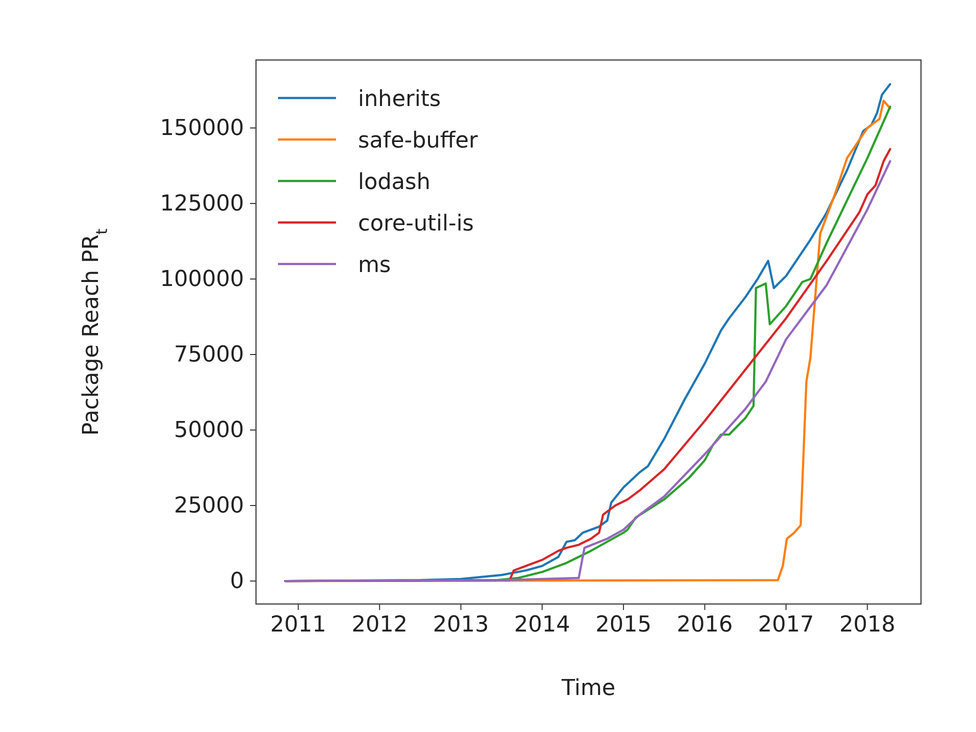 Image resolution: width=976 pixels, height=732 pixels. What do you see at coordinates (209, 506) in the screenshot?
I see `y-tick-label: 25000` at bounding box center [209, 506].